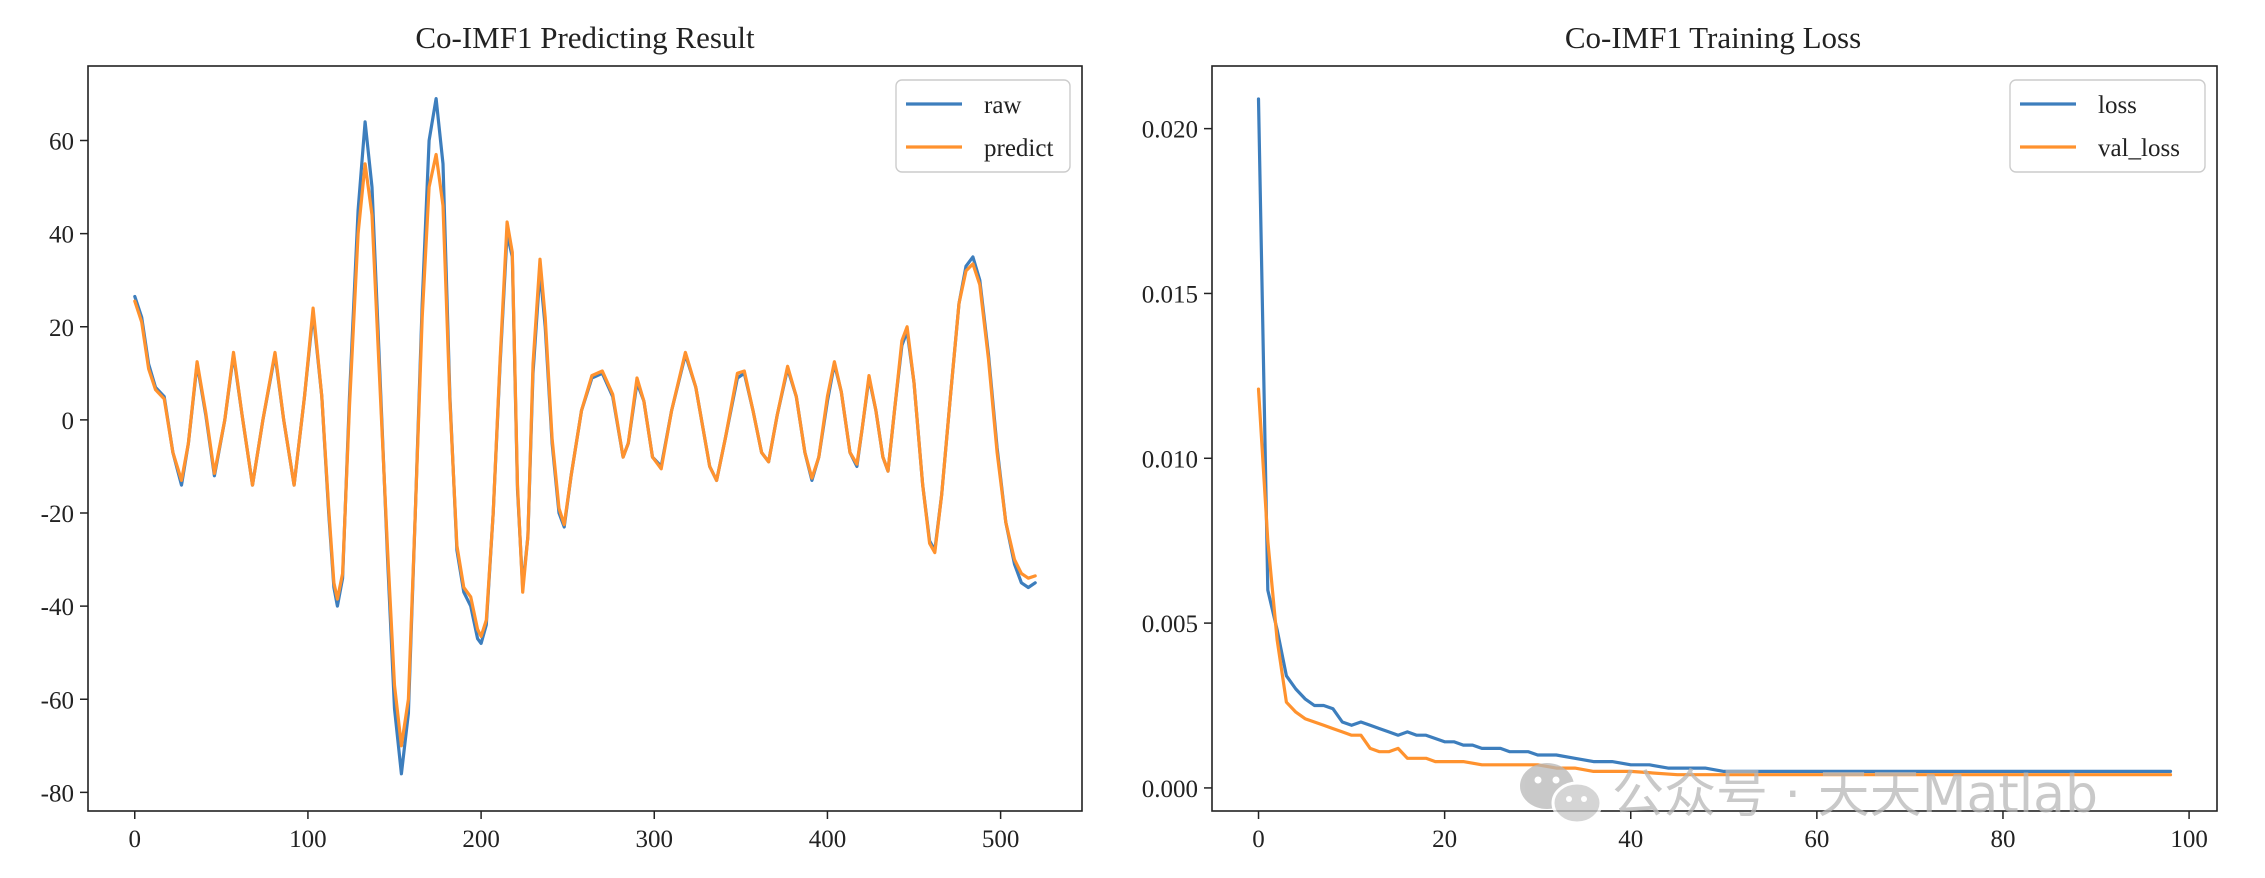 Image resolution: width=2265 pixels, height=878 pixels. What do you see at coordinates (61, 235) in the screenshot?
I see `y-tick-label: 40` at bounding box center [61, 235].